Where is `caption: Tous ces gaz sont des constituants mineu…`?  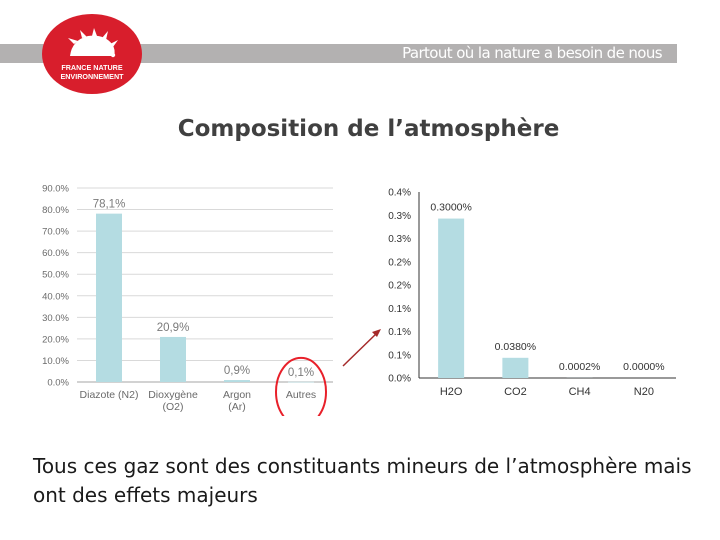 caption: Tous ces gaz sont des constituants mineu… is located at coordinates (362, 480).